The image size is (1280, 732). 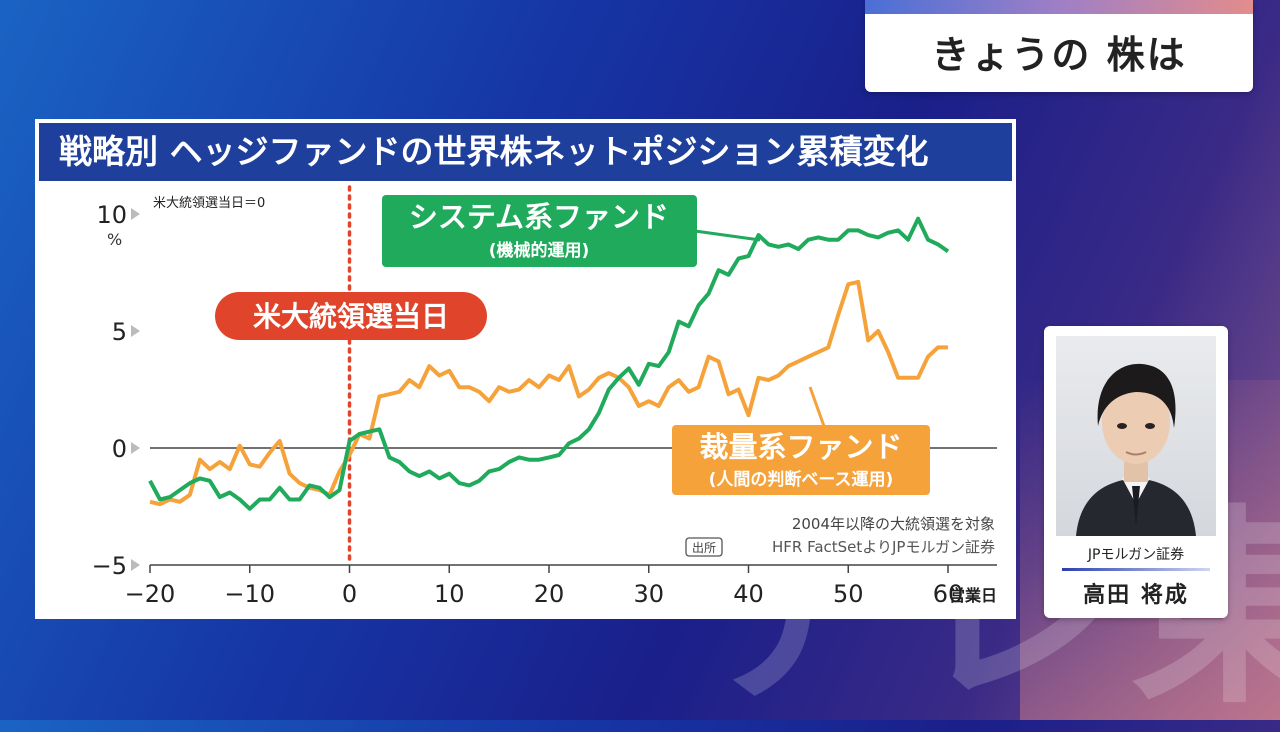 I want to click on commentator-photo, so click(x=1136, y=436).